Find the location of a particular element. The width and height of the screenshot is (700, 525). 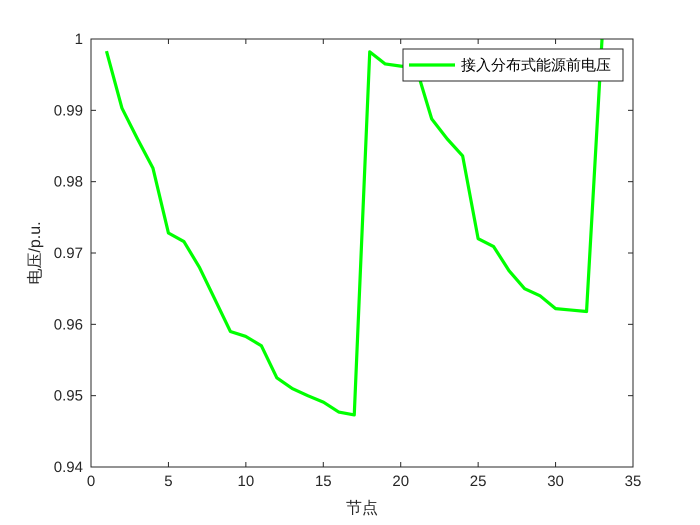

y-tick-label: 1 is located at coordinates (78, 39).